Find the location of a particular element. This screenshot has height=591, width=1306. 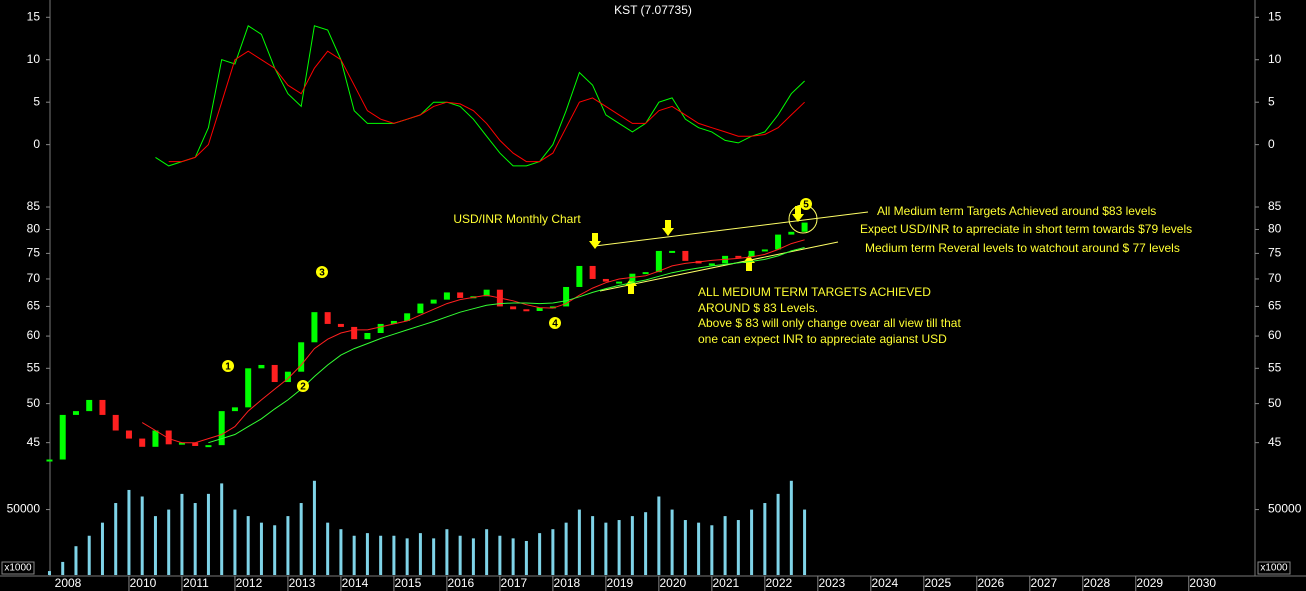

unit-box is located at coordinates (1274, 568).